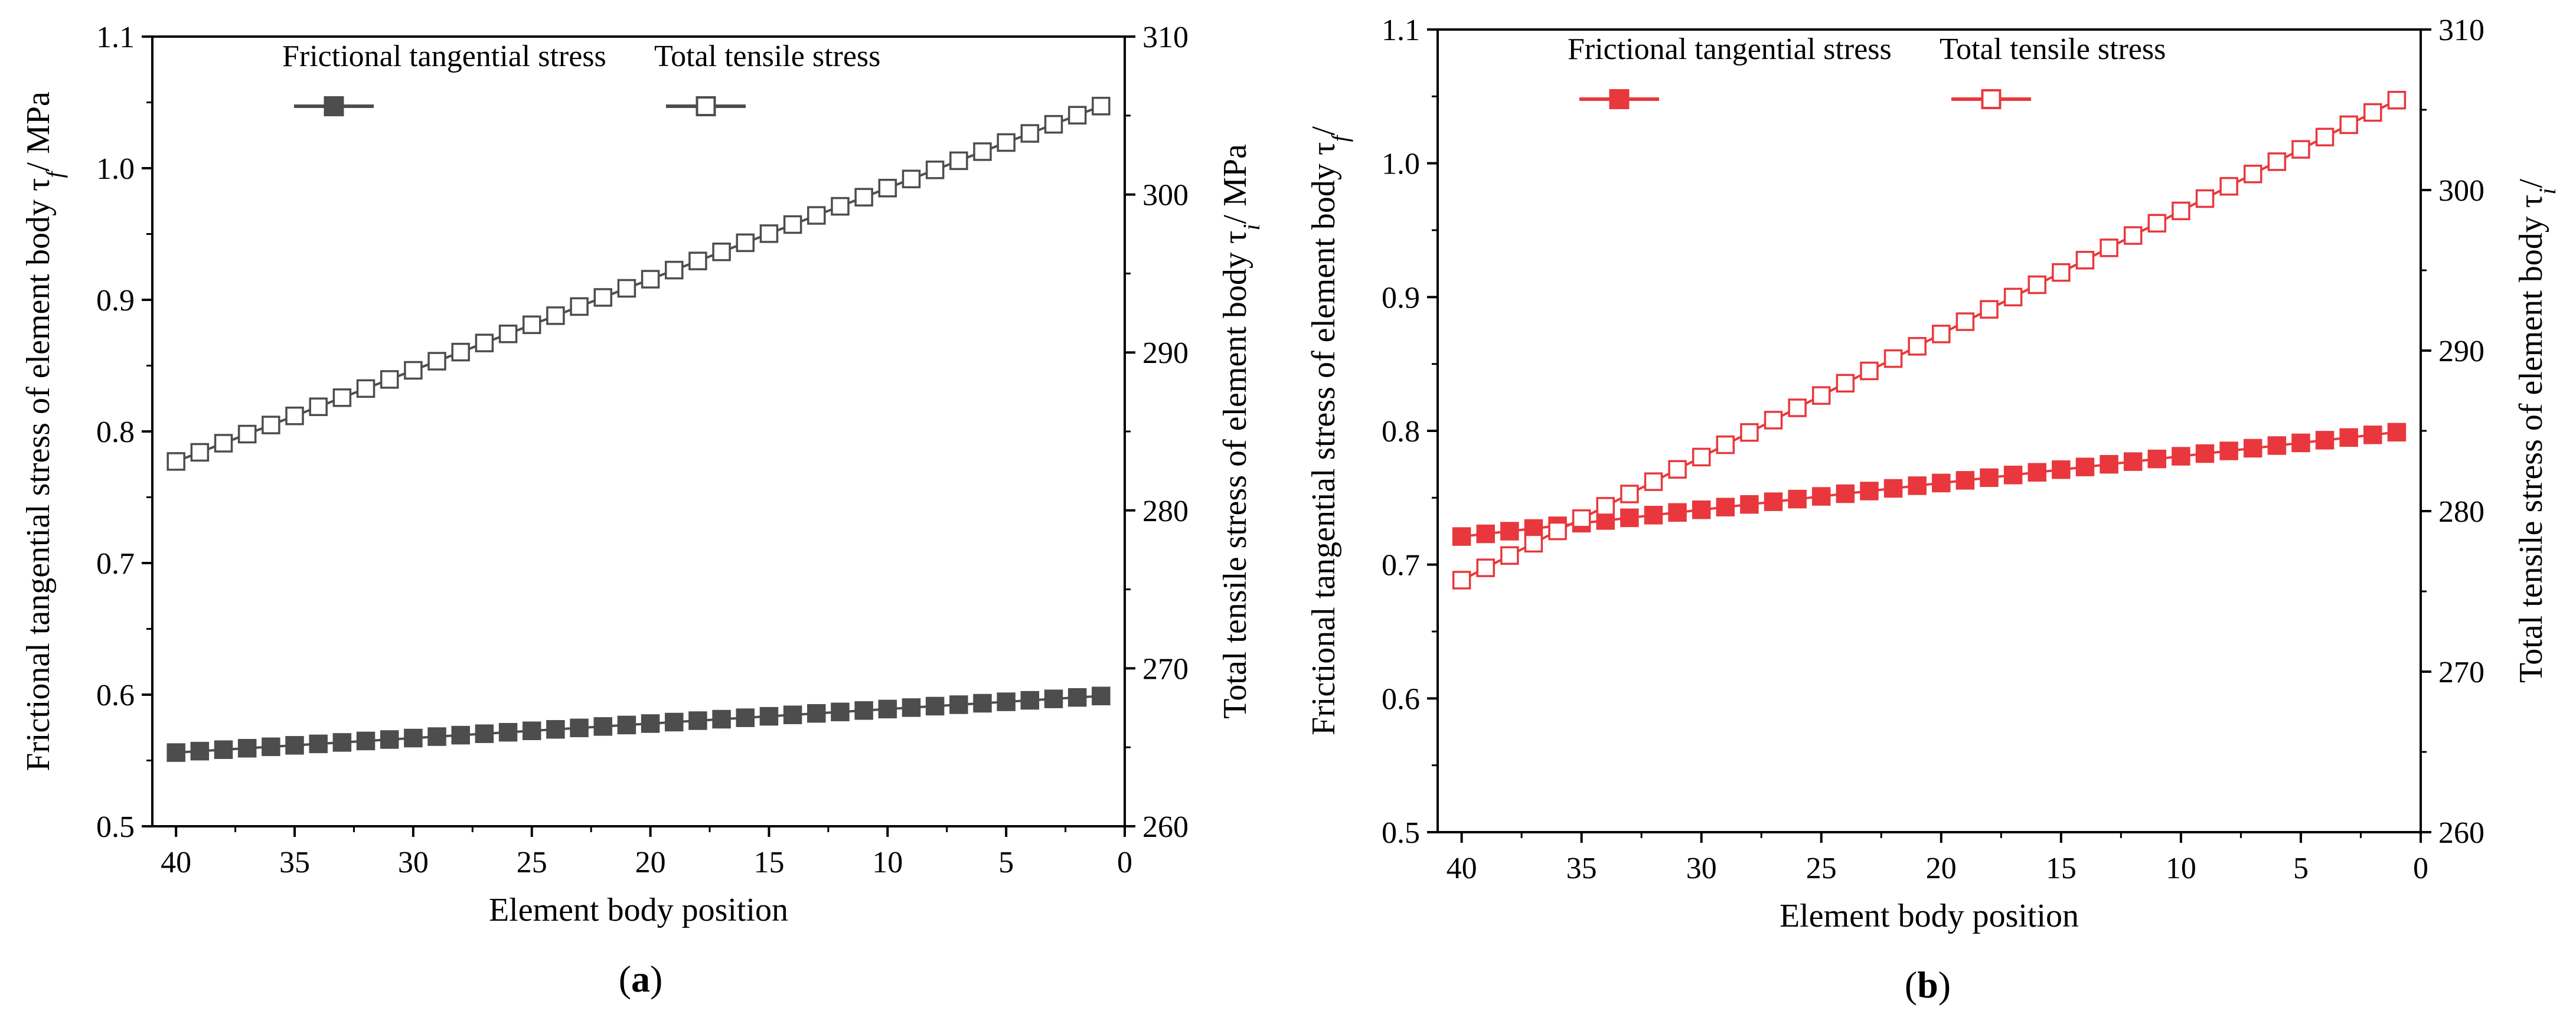  Describe the element at coordinates (1401, 164) in the screenshot. I see `y-left-tick-label: 1.0` at that location.